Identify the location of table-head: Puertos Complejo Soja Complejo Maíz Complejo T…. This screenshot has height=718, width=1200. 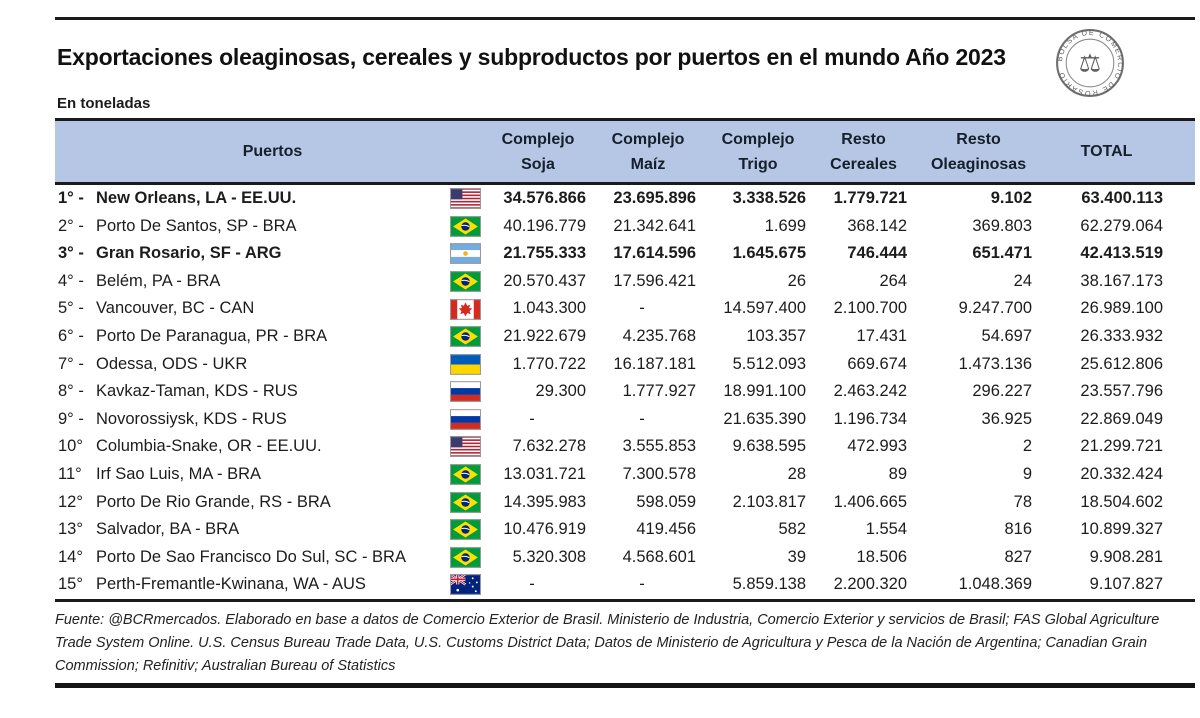
(625, 152).